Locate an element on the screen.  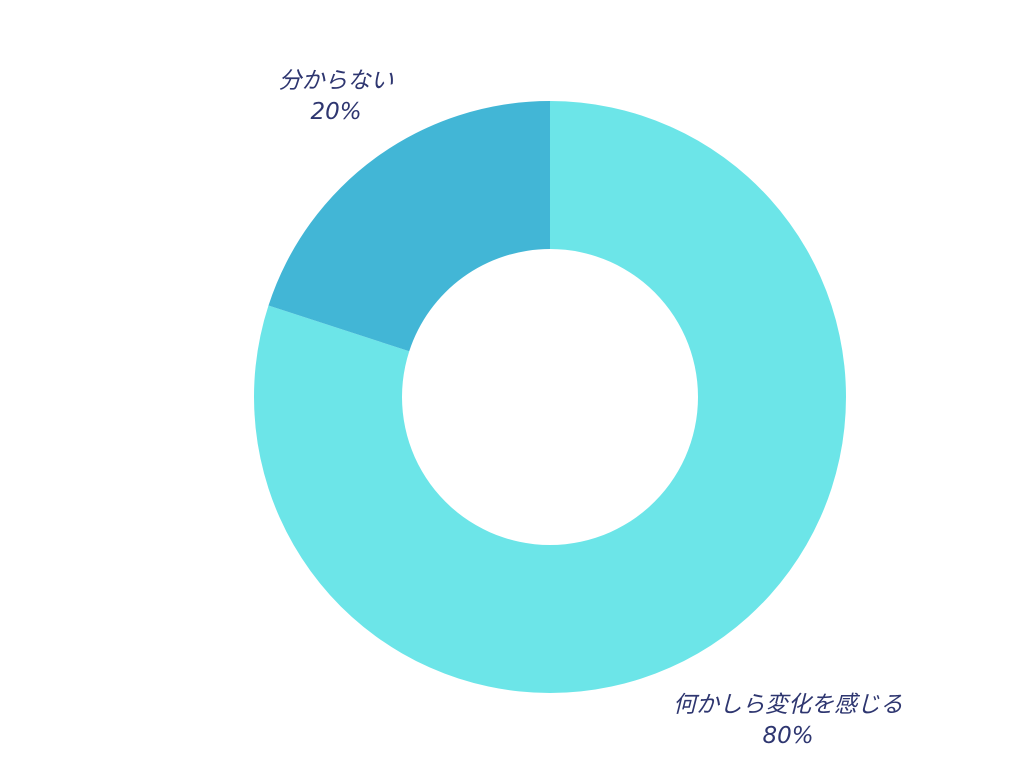
slice-label-text: 何かしら変化を感じる is located at coordinates (788, 705).